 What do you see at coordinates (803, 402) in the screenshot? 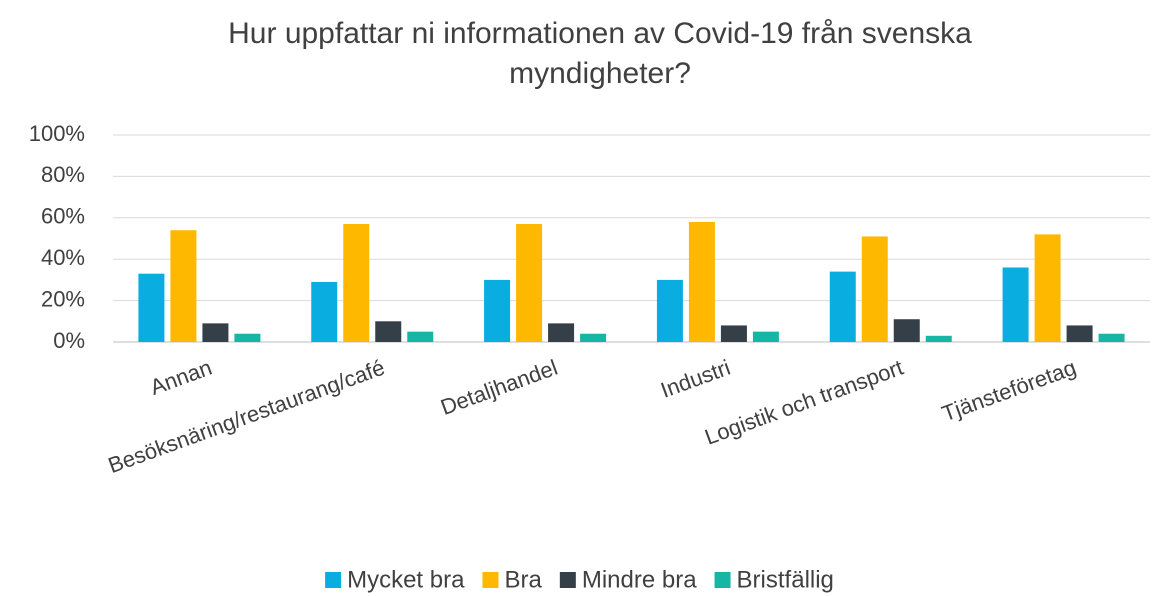
I see `x-tick-label: Logistik och transport` at bounding box center [803, 402].